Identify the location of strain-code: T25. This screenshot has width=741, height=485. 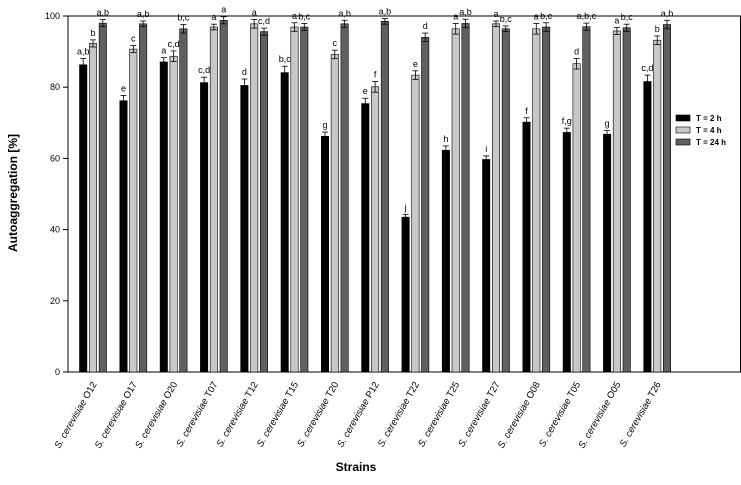
(454, 390).